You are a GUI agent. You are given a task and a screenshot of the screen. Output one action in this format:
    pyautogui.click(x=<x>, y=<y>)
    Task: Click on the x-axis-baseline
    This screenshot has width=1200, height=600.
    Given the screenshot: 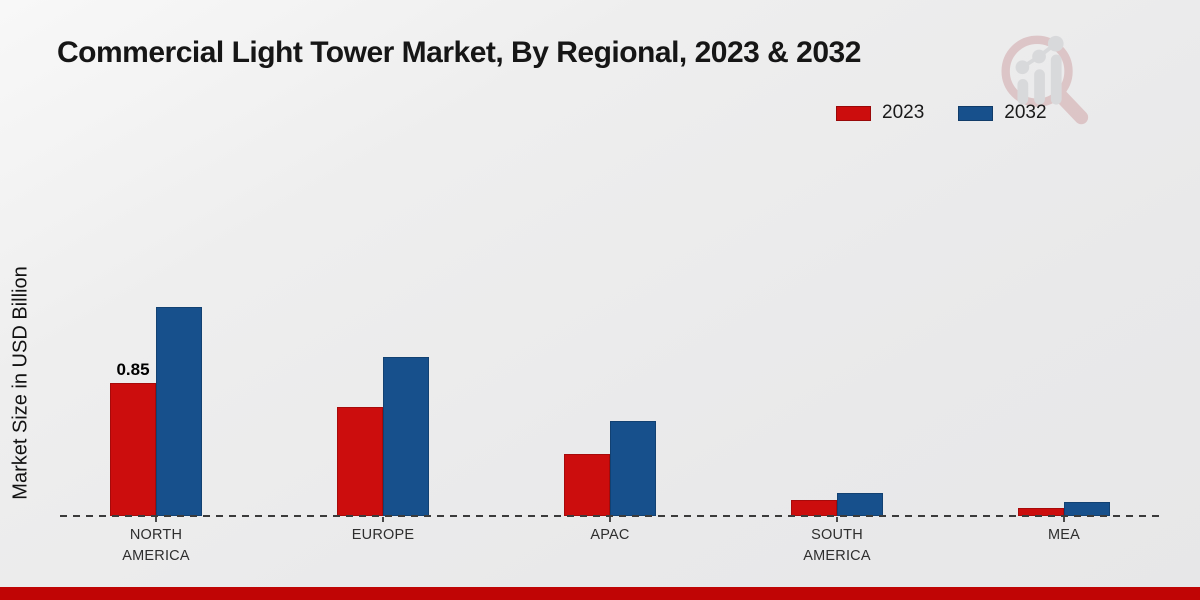 What is the action you would take?
    pyautogui.click(x=610, y=516)
    